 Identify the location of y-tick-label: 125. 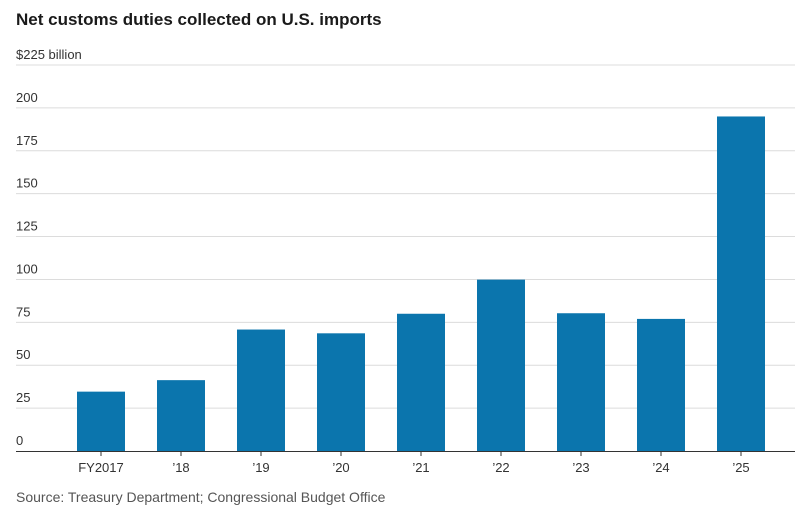
(27, 226).